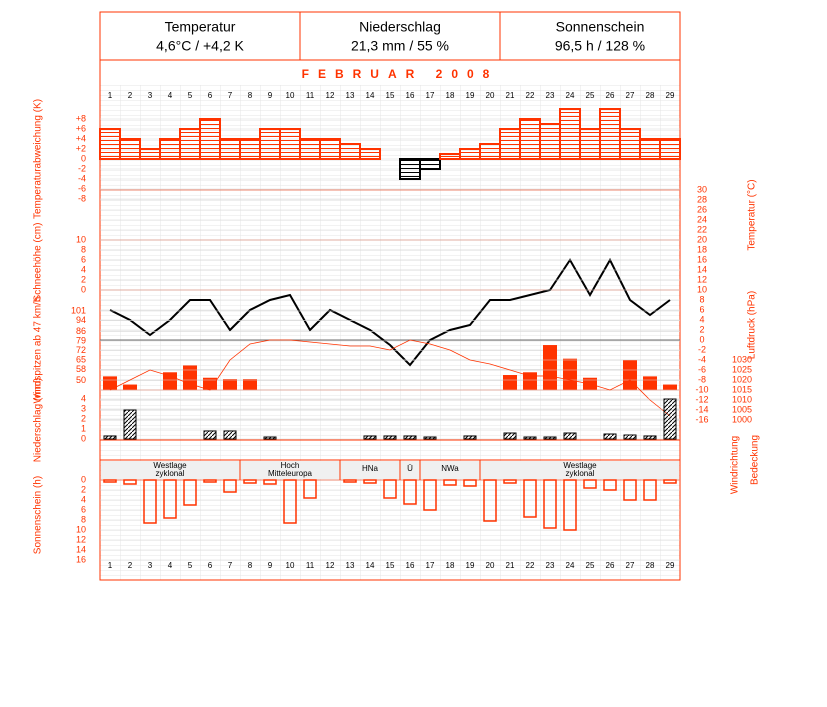 The image size is (827, 707). I want to click on y-tick-label: 65, so click(81, 359).